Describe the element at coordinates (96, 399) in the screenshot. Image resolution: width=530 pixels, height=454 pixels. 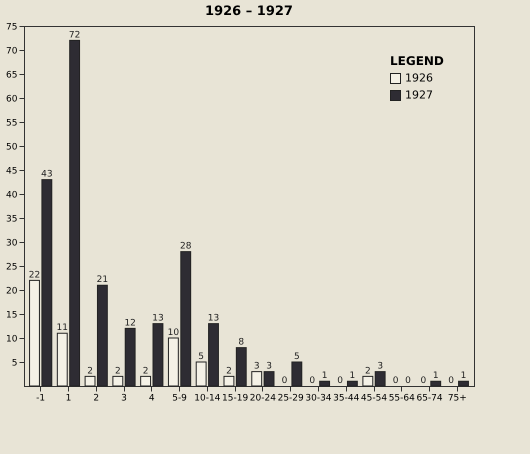
I see `x-tick-label: 2` at that location.